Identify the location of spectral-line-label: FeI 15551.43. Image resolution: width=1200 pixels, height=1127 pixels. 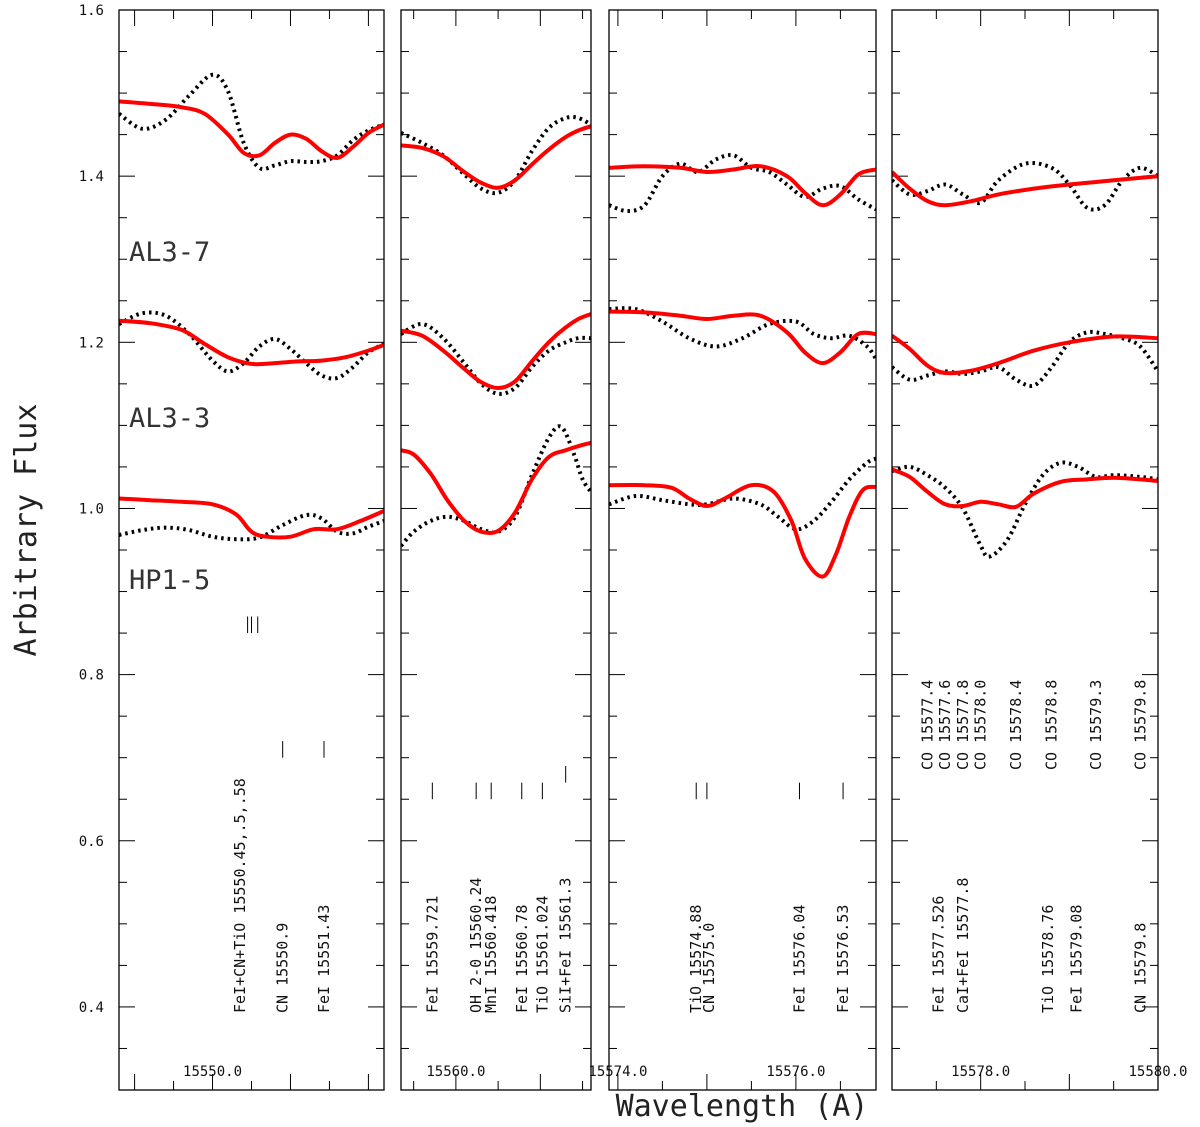
(324, 959).